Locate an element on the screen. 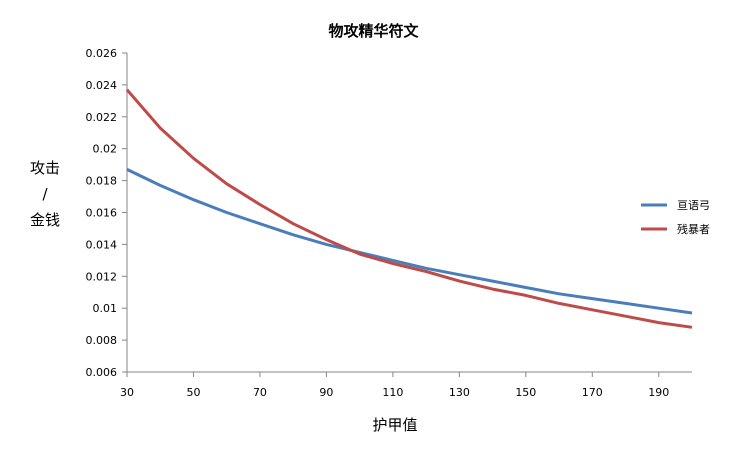 The height and width of the screenshot is (450, 747). y-tick-label: 0.008 is located at coordinates (102, 340).